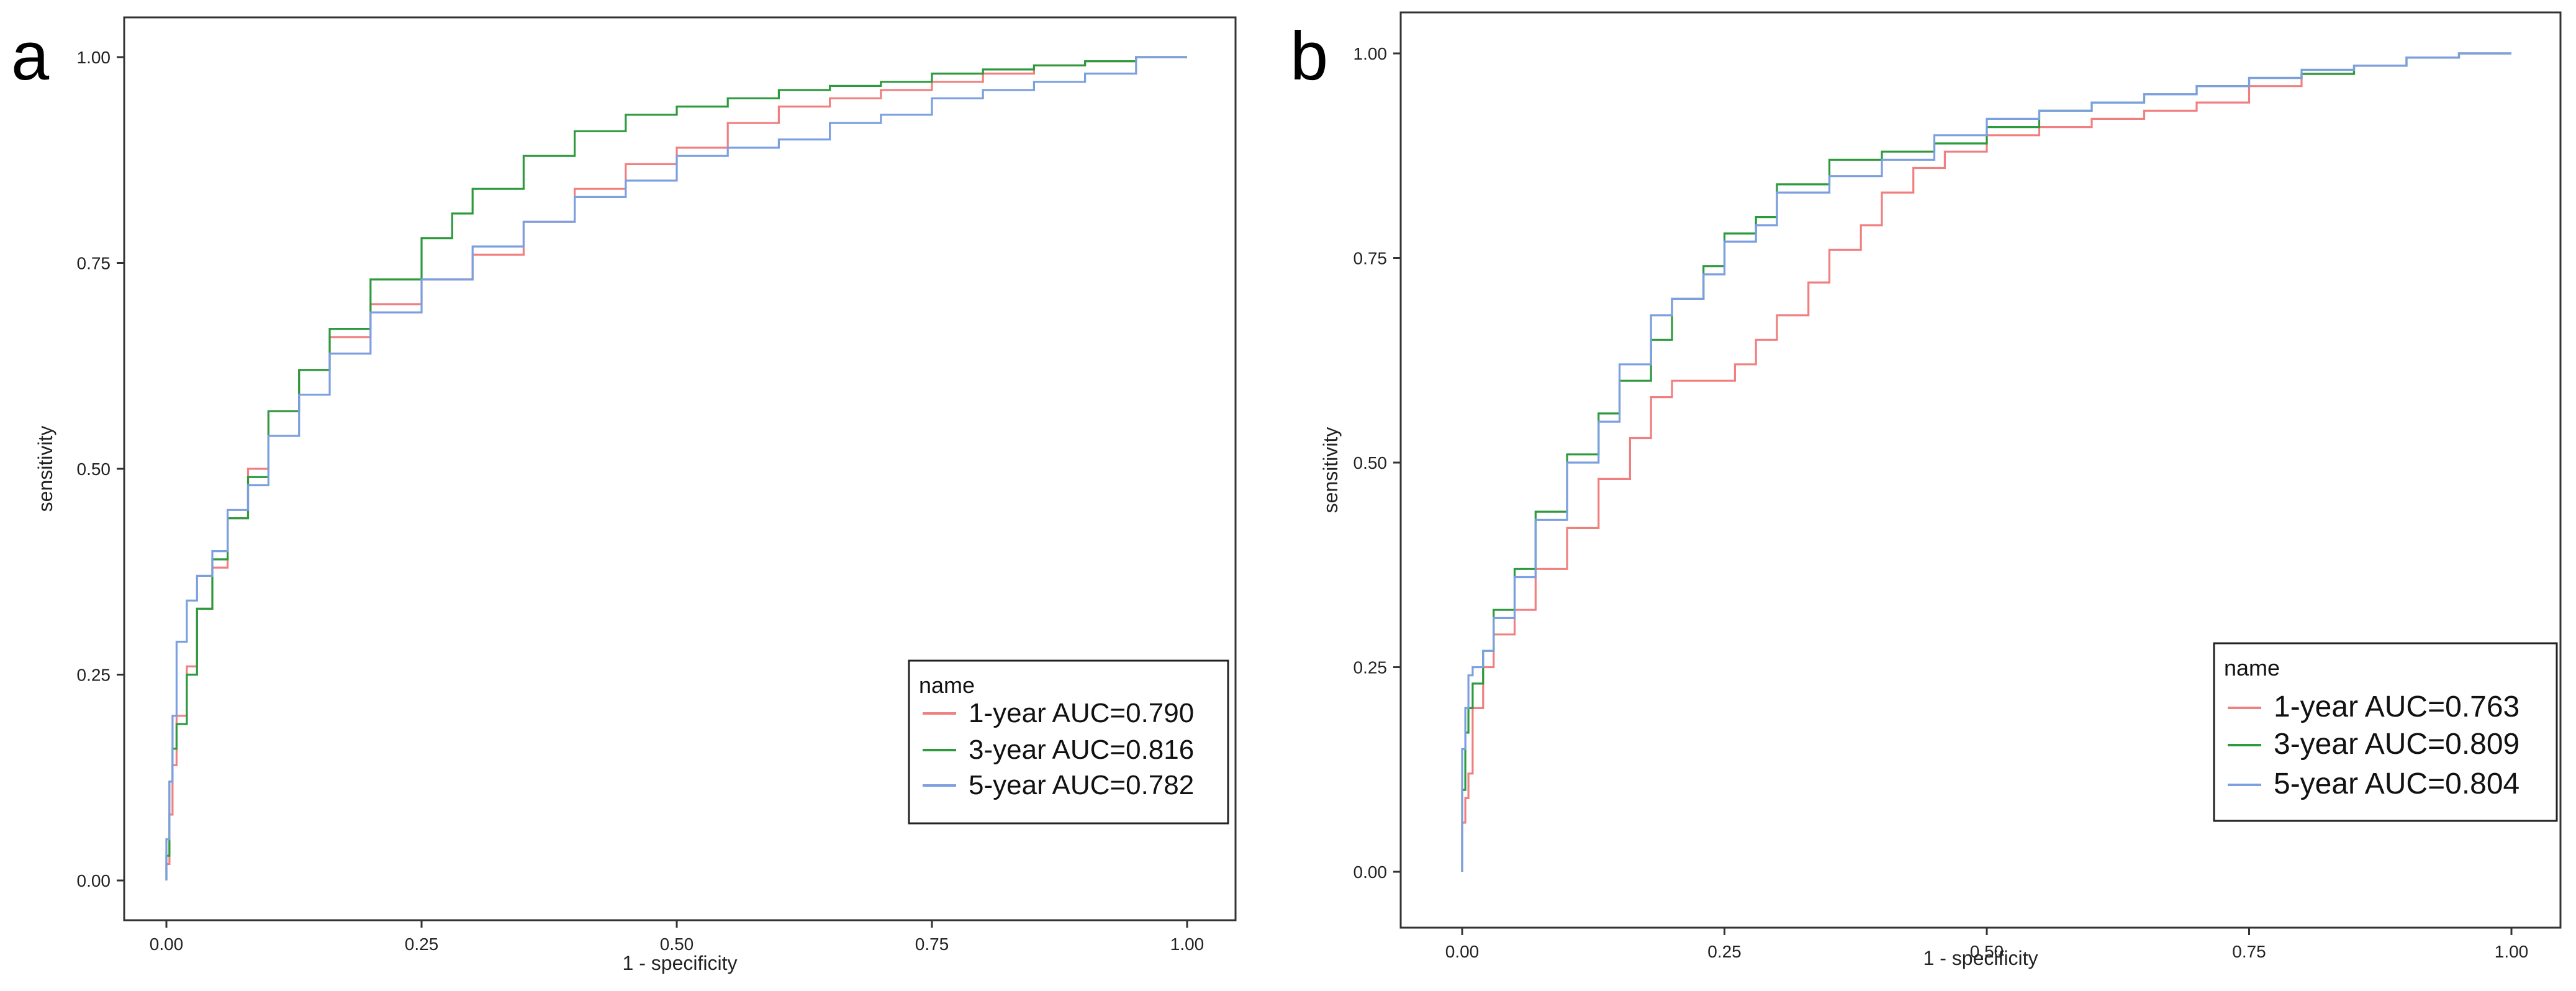 This screenshot has width=2576, height=991. I want to click on y-tick-label-a: 0.75, so click(94, 263).